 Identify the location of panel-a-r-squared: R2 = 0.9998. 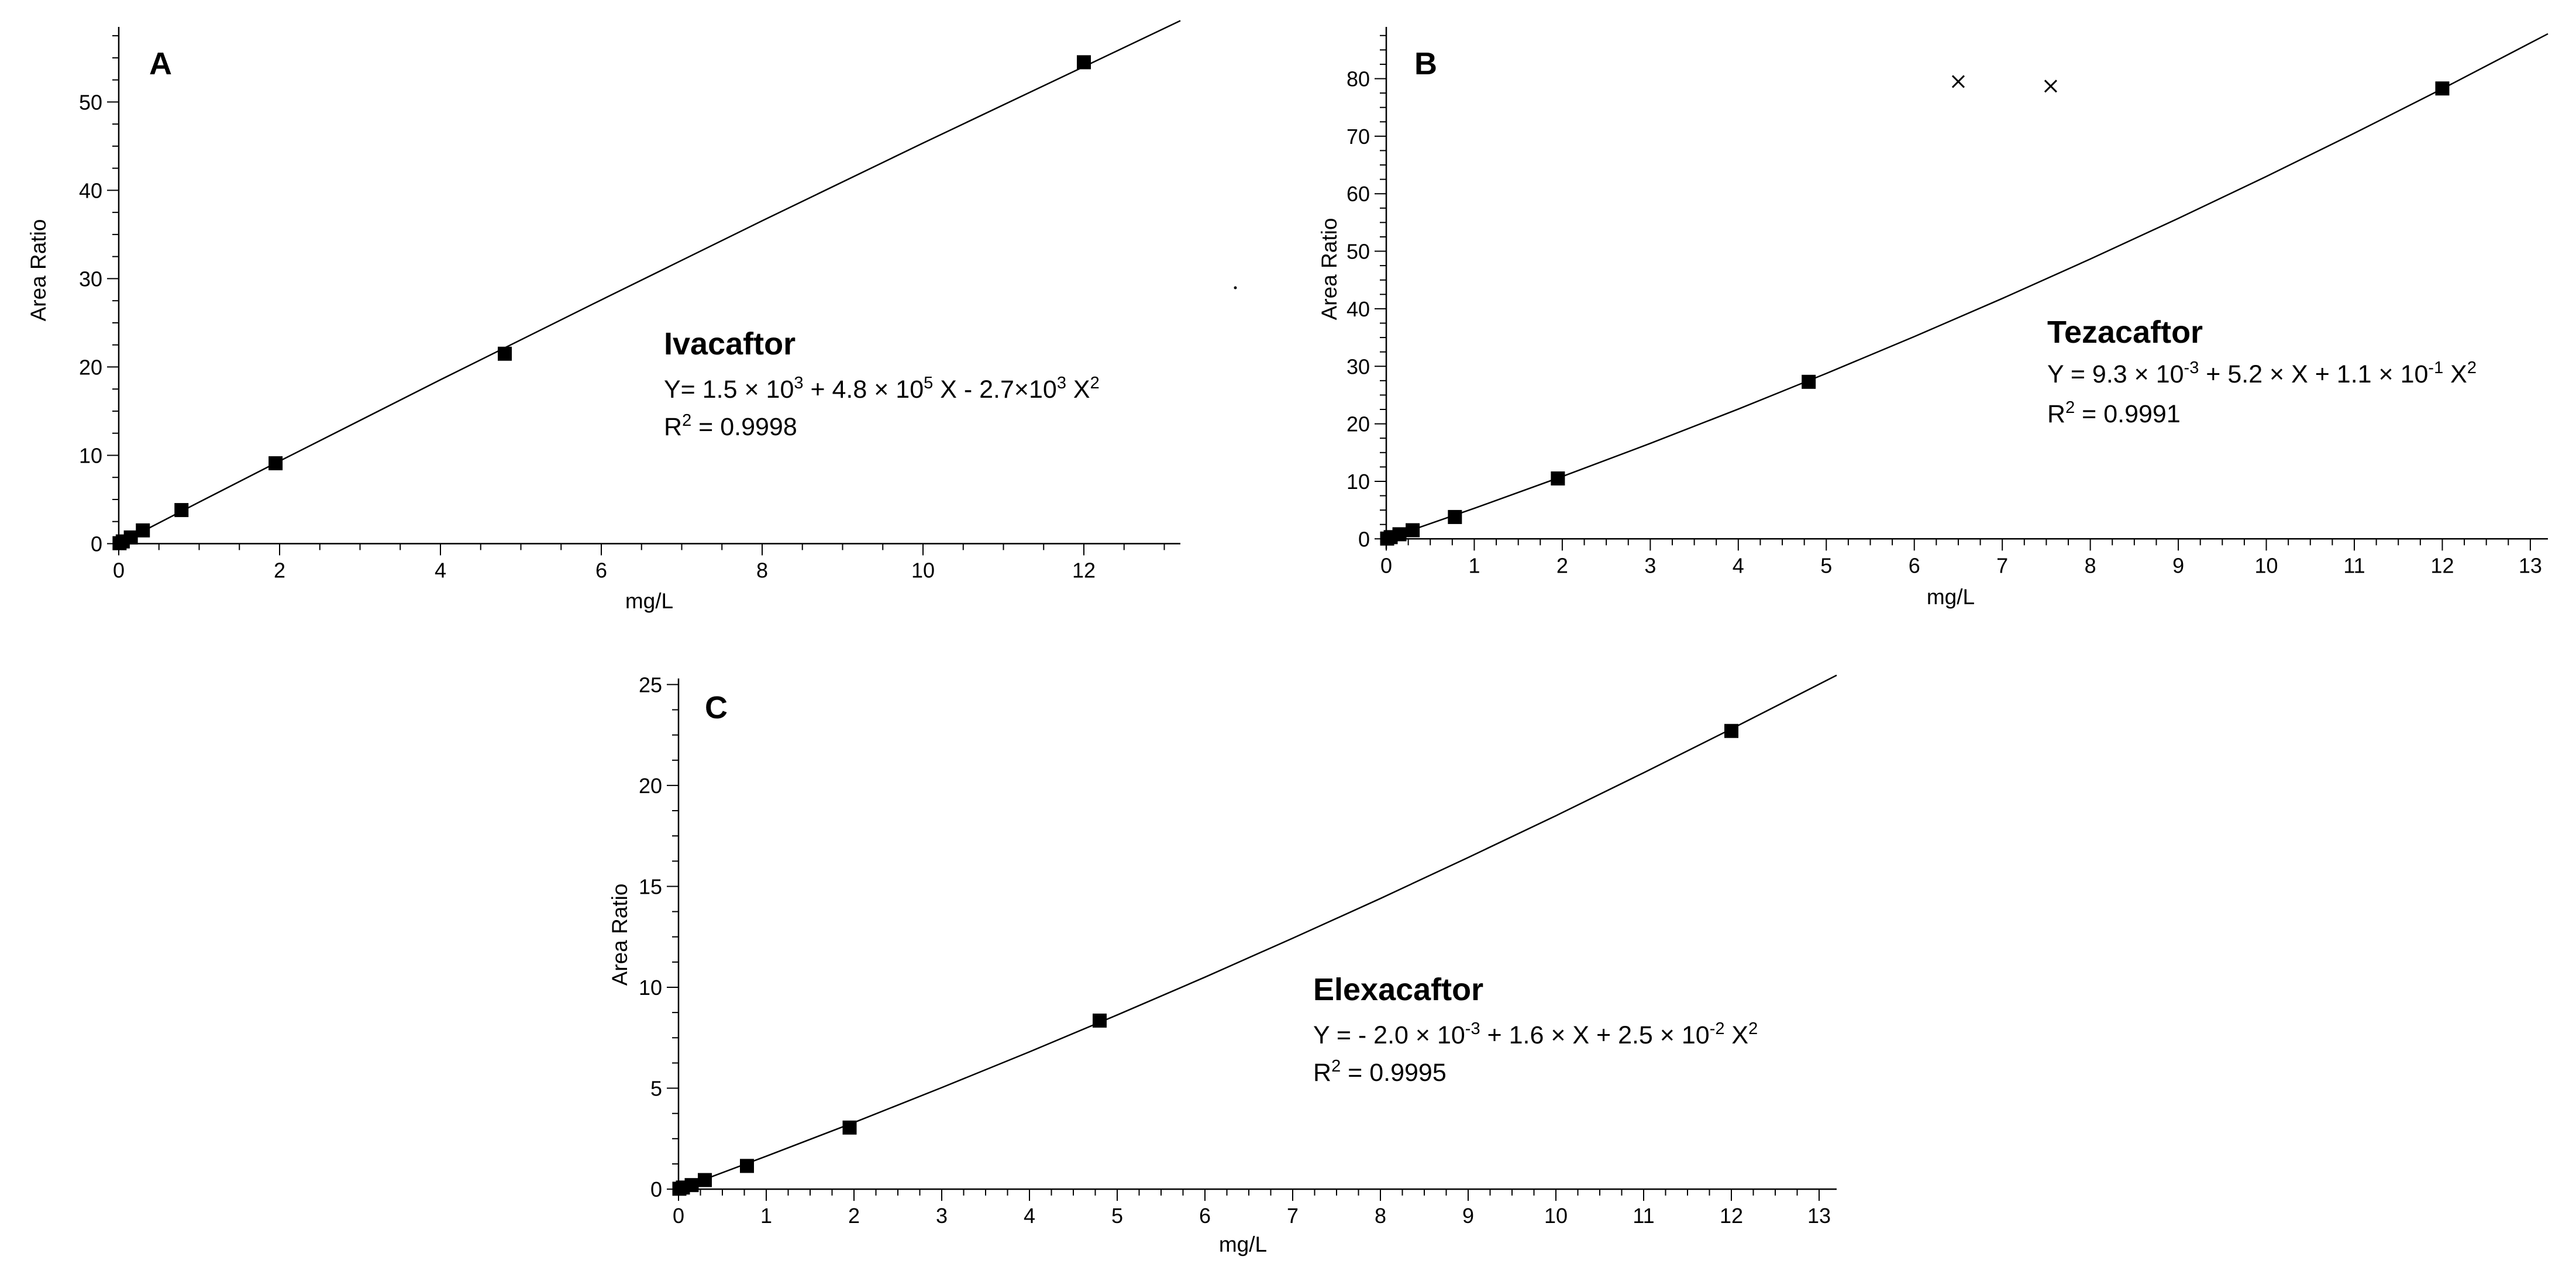
(730, 426).